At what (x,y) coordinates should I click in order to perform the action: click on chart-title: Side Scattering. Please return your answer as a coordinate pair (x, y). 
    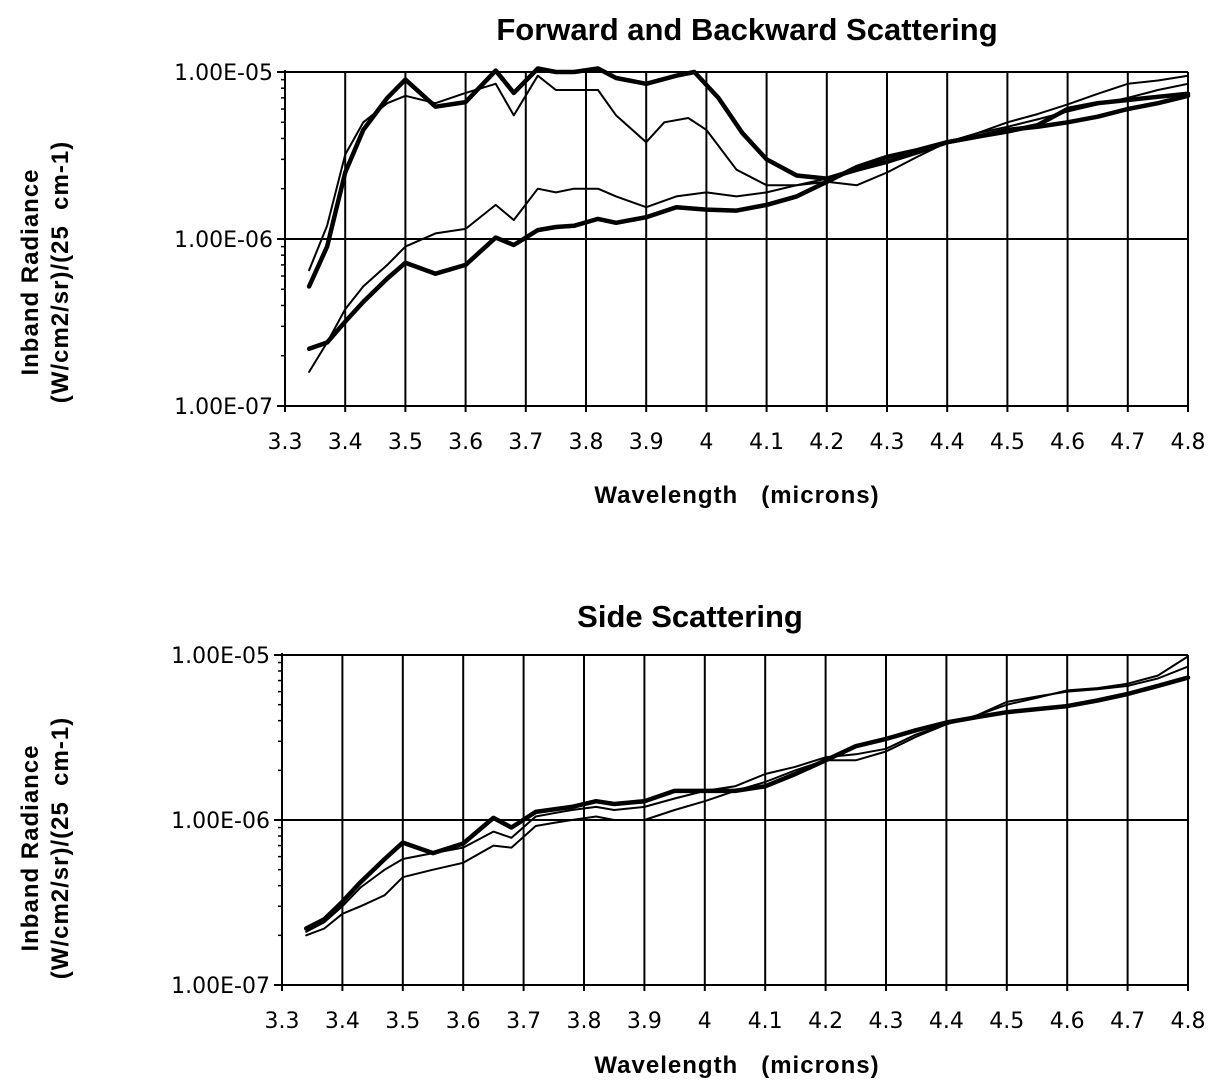
    Looking at the image, I should click on (690, 616).